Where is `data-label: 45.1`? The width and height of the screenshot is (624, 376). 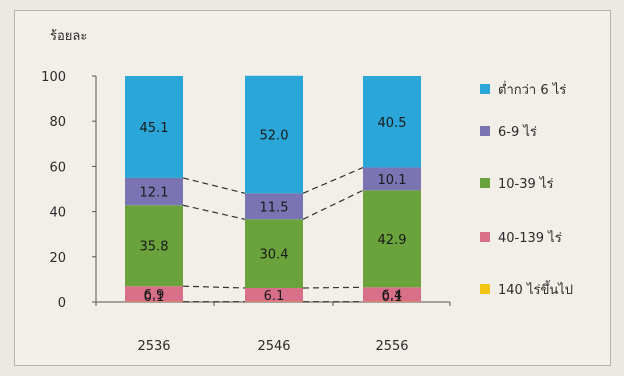 data-label: 45.1 is located at coordinates (154, 128).